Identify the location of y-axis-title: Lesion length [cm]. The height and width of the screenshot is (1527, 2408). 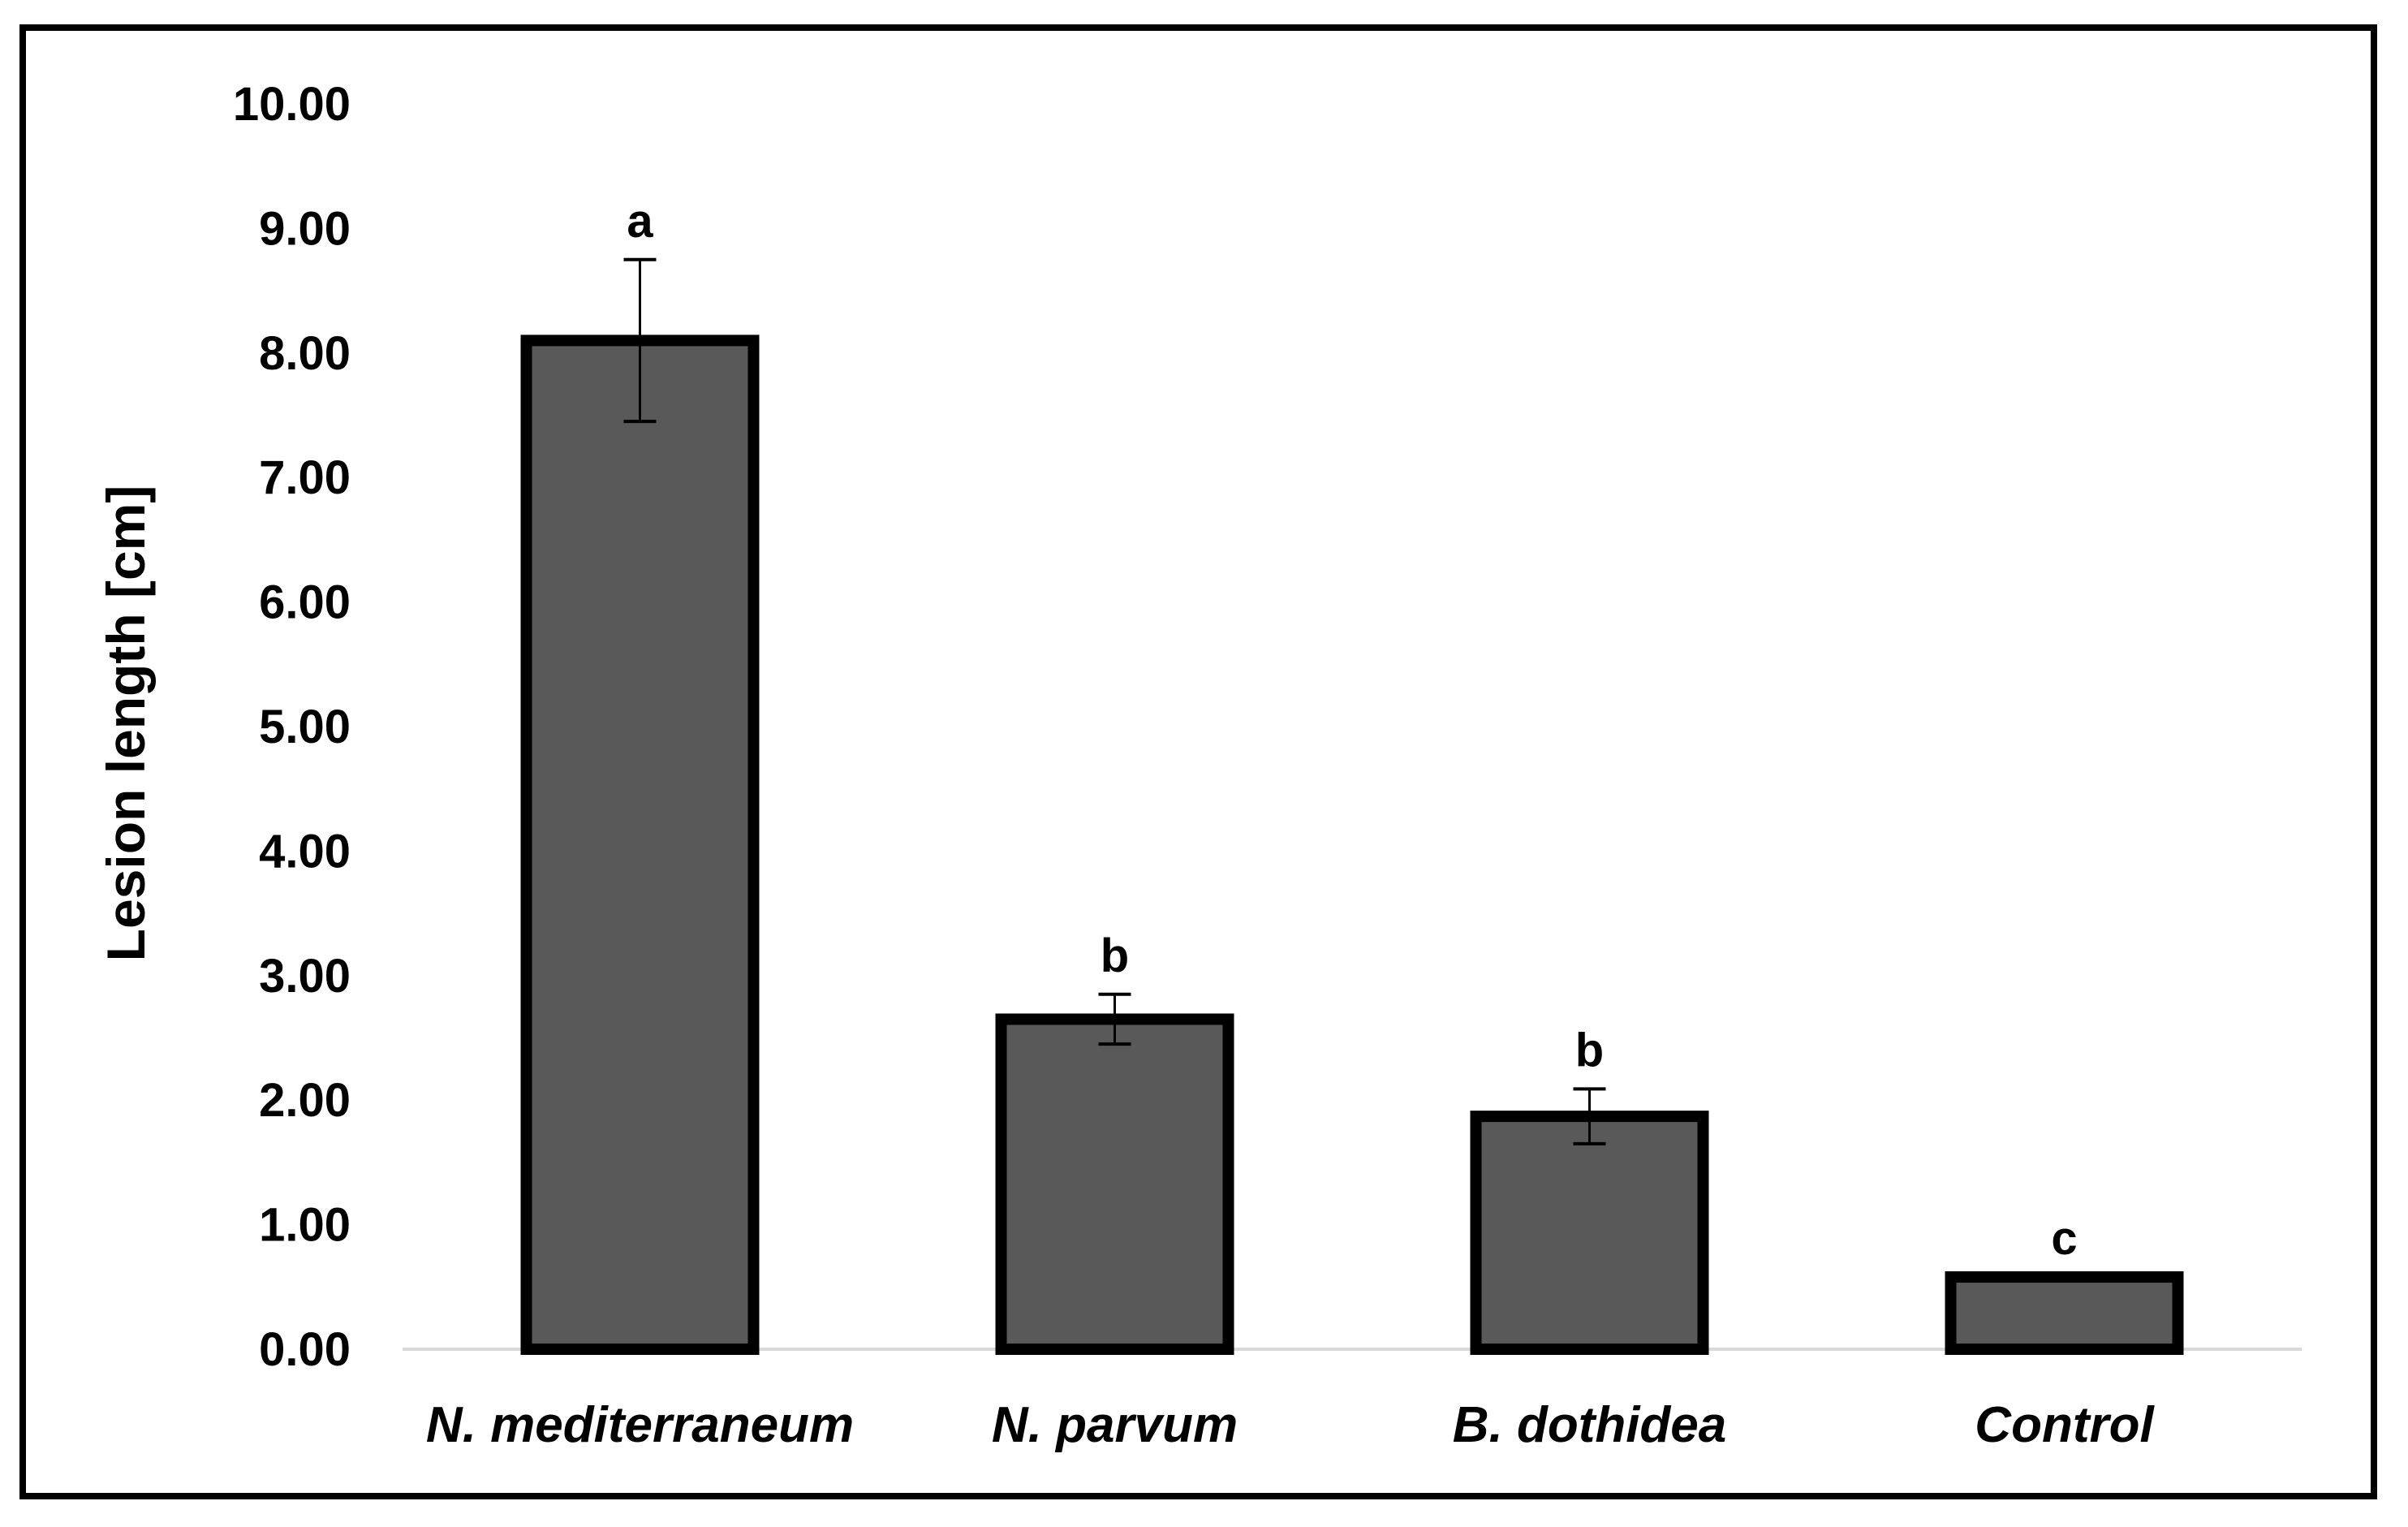
(126, 723).